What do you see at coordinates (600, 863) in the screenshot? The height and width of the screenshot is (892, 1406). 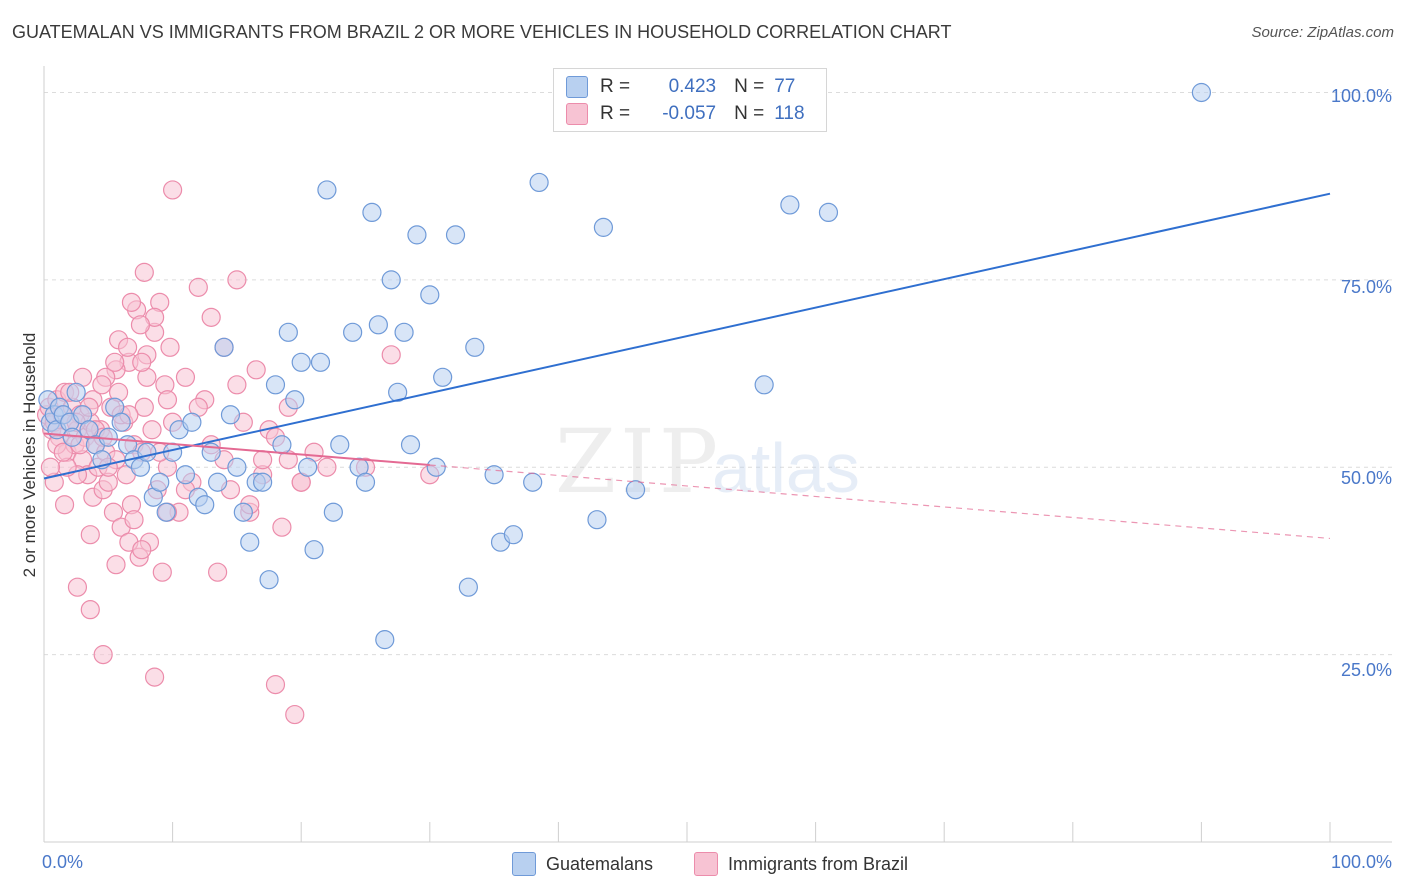 I see `legend-label: Guatemalans` at bounding box center [600, 863].